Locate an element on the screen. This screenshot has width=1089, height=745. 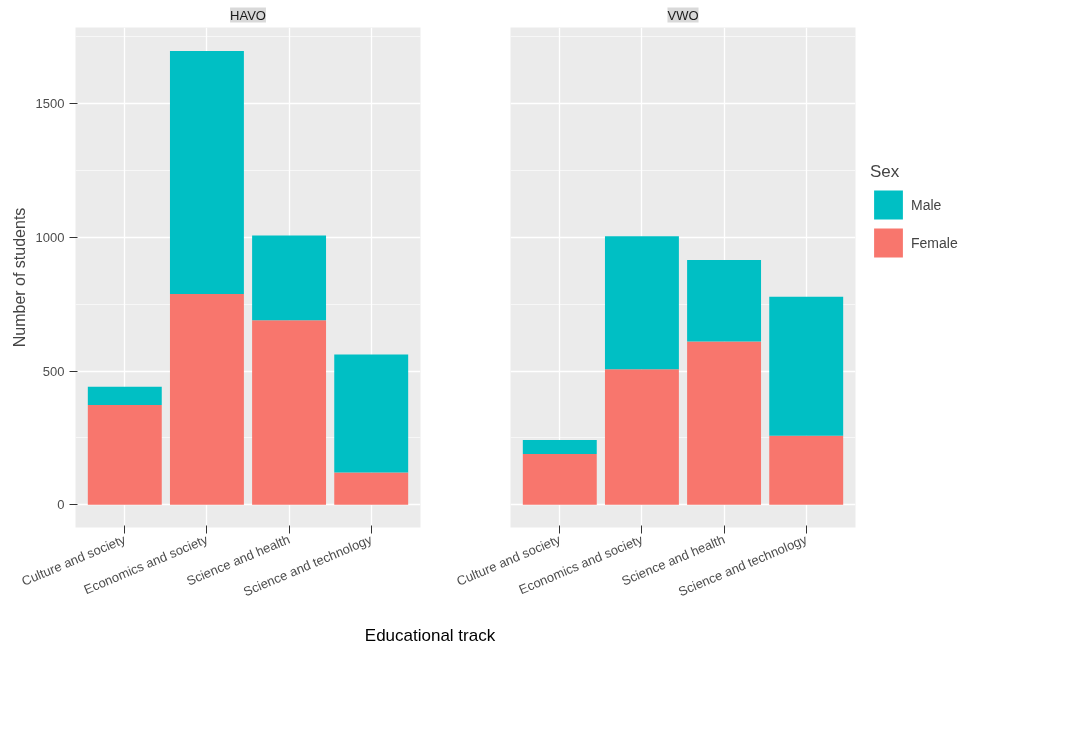
legend-title: Sex is located at coordinates (885, 171).